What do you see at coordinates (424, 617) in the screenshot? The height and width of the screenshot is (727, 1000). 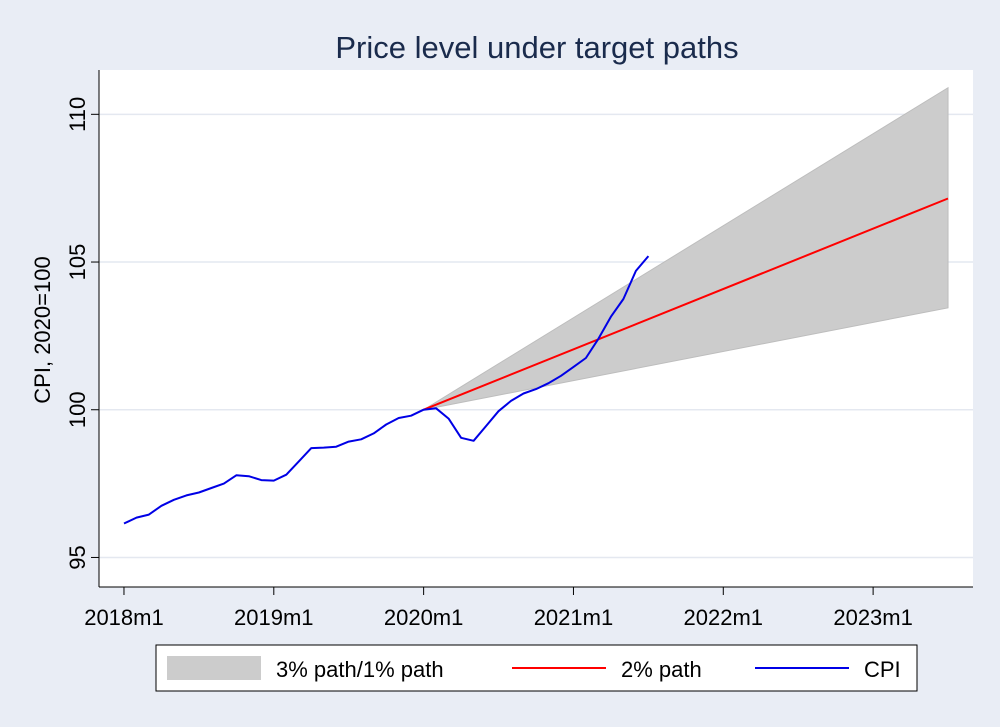 I see `x-tick-label-2020m1: 2020m1` at bounding box center [424, 617].